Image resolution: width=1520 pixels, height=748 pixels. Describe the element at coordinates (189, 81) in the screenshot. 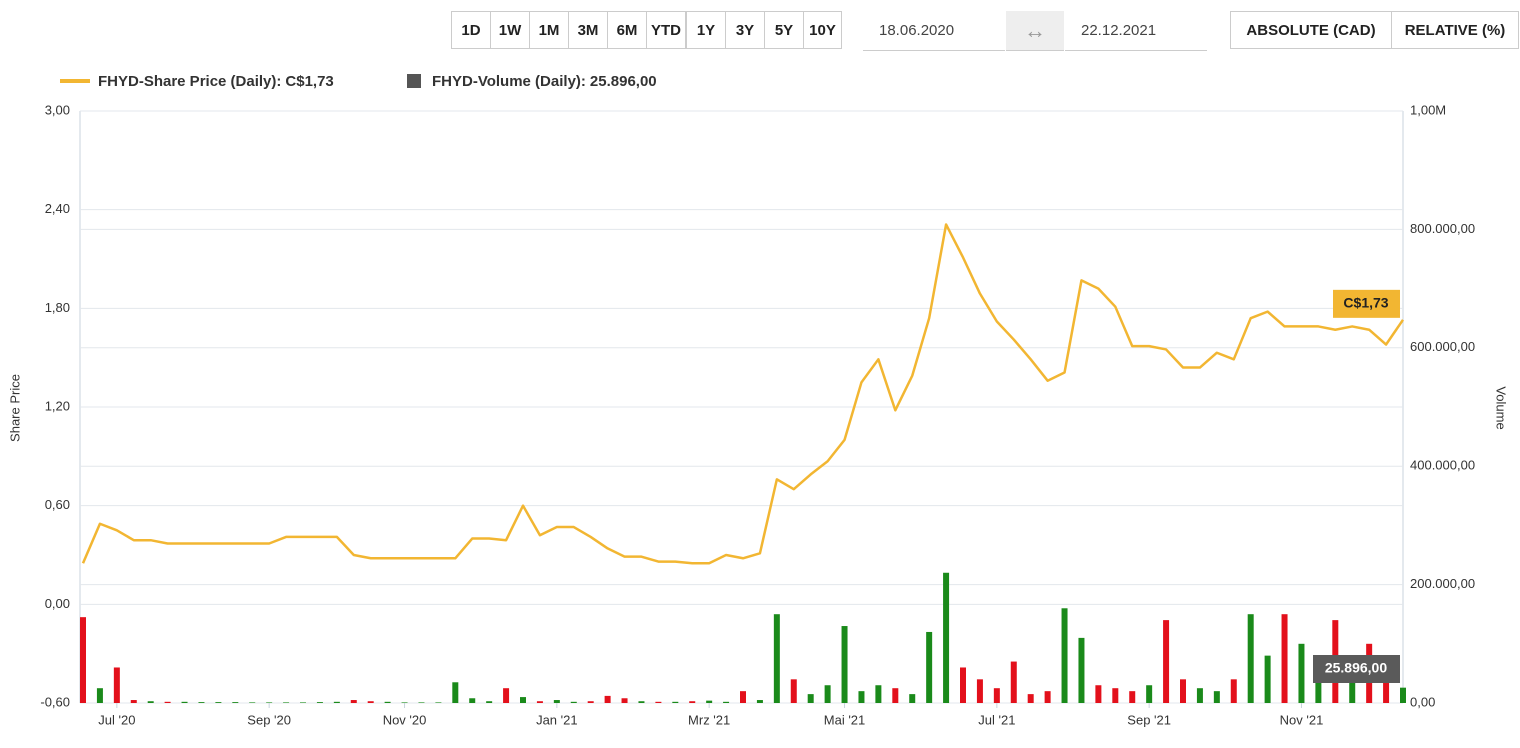

I see `legend-label: FHYD-Share Price (Daily):` at that location.